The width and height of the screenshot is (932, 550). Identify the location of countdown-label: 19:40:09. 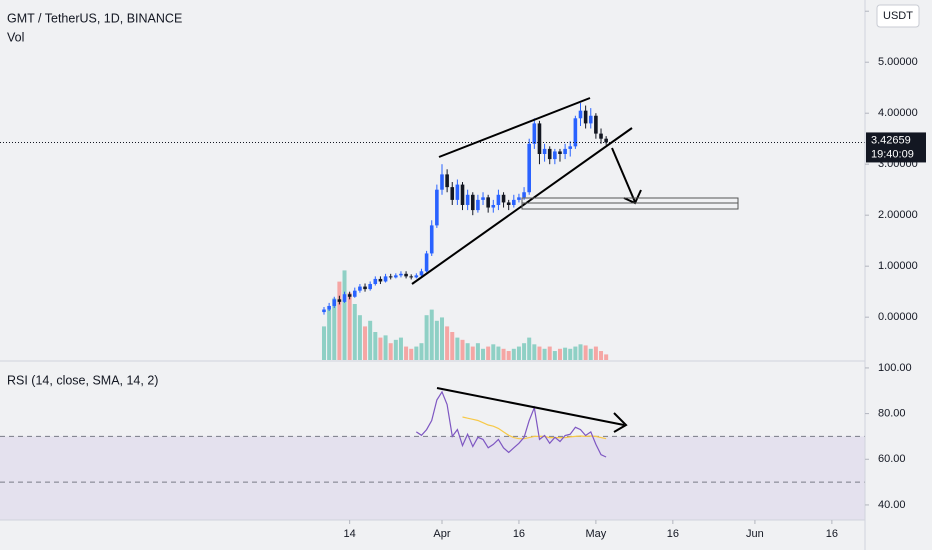
(892, 154).